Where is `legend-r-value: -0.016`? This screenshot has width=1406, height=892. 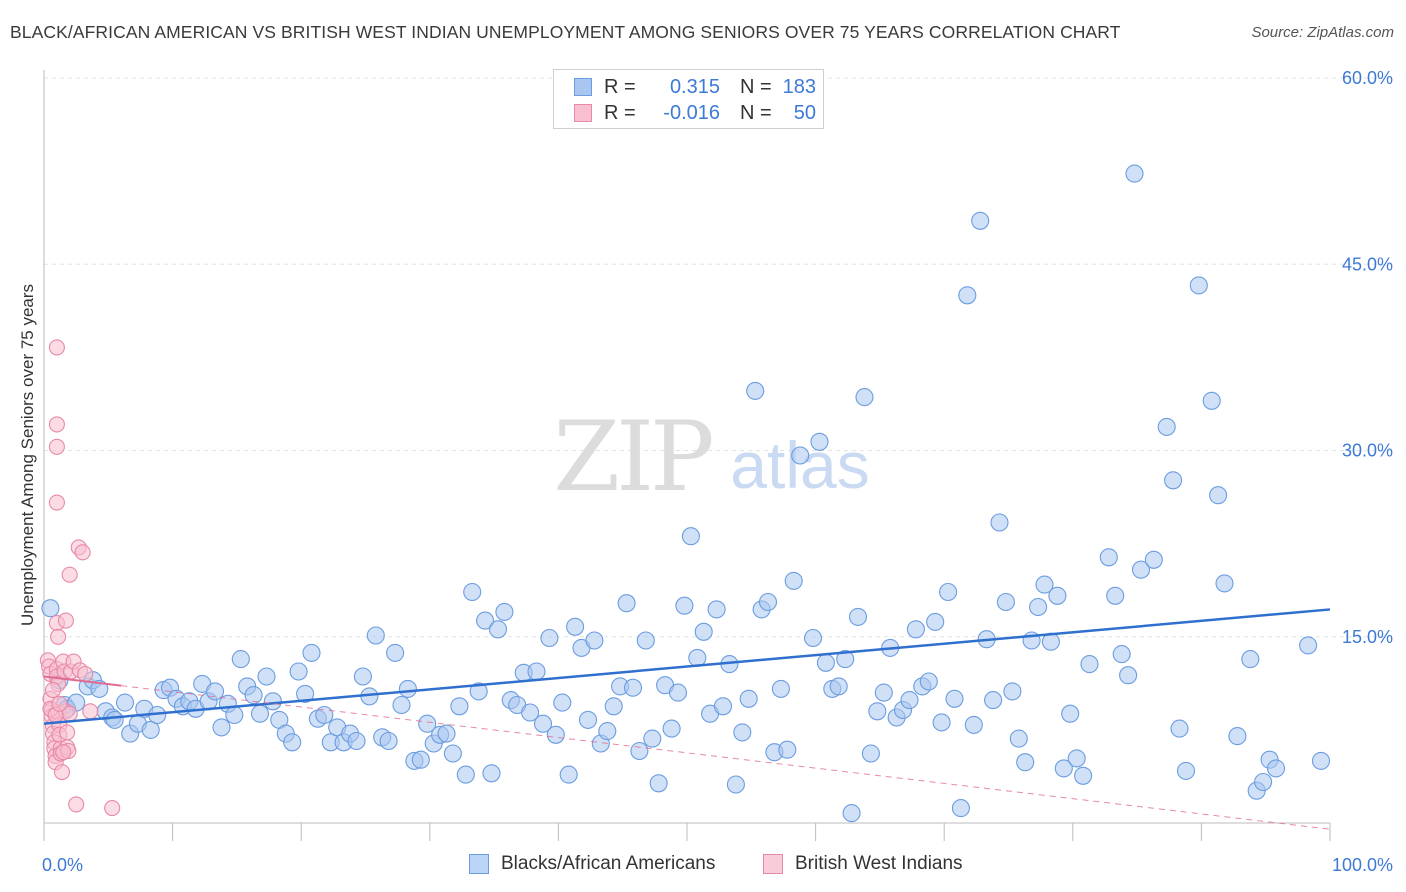 legend-r-value: -0.016 is located at coordinates (691, 112).